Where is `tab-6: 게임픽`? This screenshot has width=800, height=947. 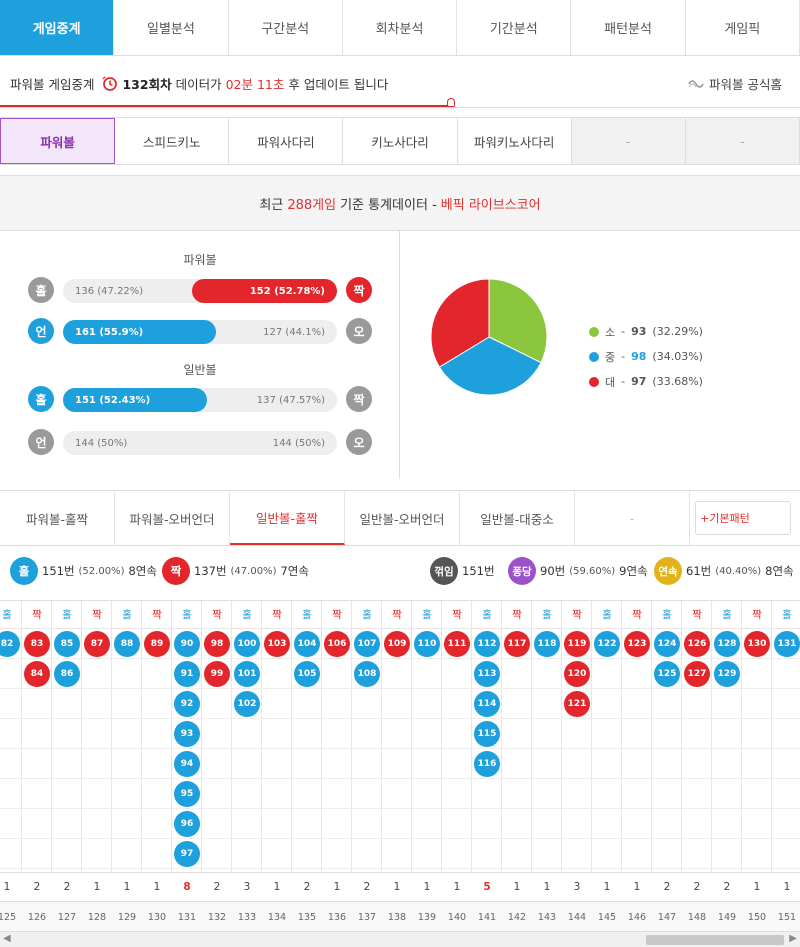 tab-6: 게임픽 is located at coordinates (743, 27).